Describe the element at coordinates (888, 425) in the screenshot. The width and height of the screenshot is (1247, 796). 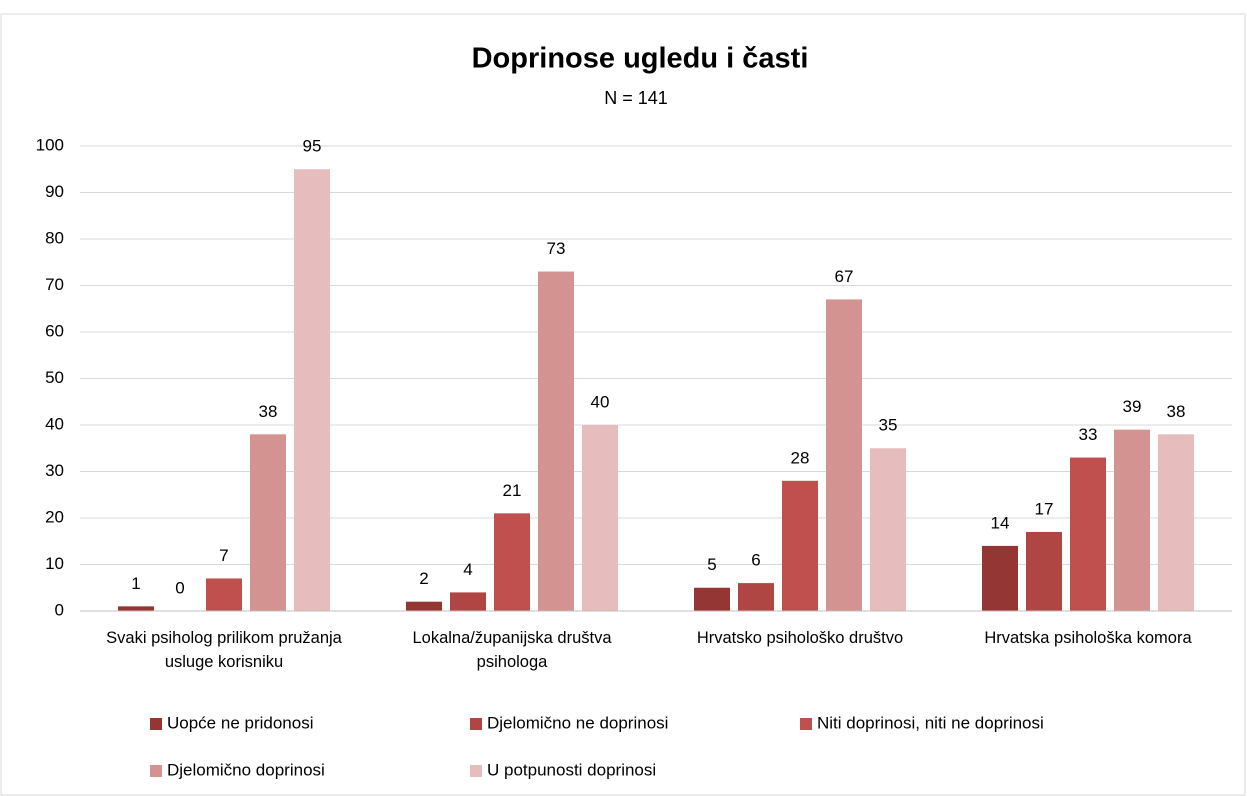
I see `data-label: 35` at that location.